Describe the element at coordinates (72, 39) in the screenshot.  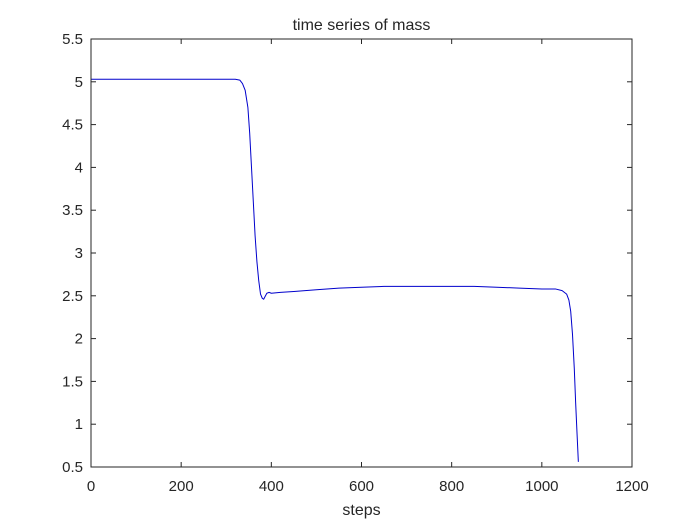
I see `y-tick-label: 5.5` at that location.